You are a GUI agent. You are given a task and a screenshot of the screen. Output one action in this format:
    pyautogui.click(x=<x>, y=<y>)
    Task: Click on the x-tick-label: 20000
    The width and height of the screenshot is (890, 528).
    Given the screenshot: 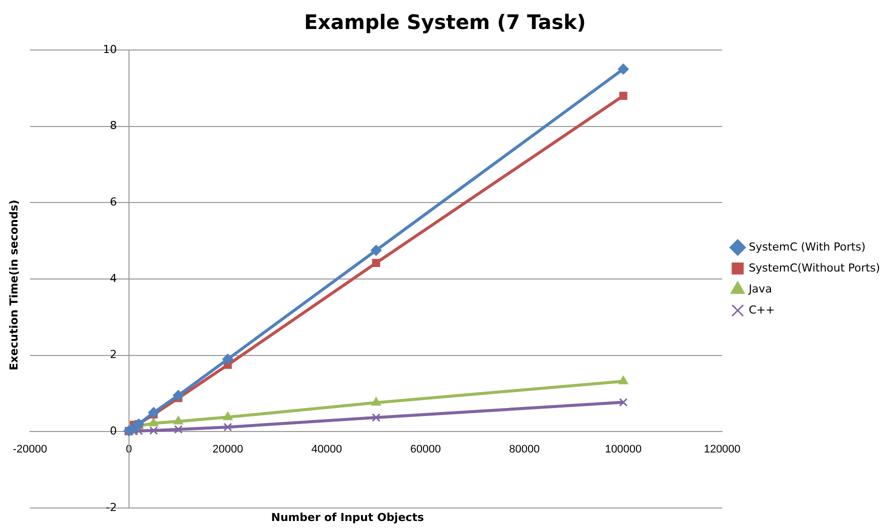 What is the action you would take?
    pyautogui.click(x=228, y=449)
    